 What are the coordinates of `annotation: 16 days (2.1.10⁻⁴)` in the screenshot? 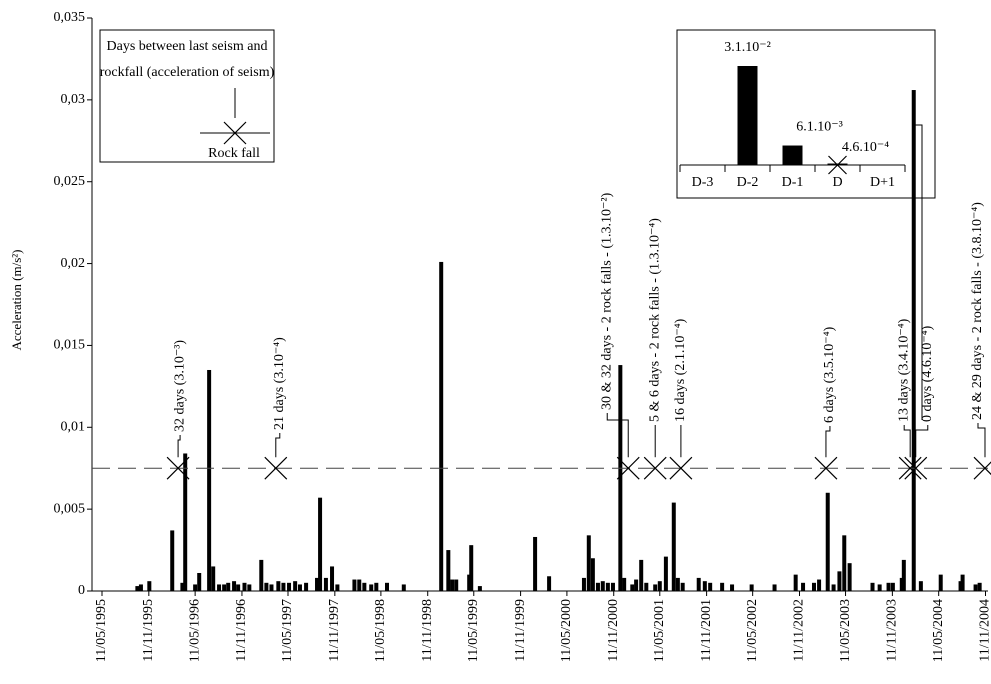 It's located at (680, 370).